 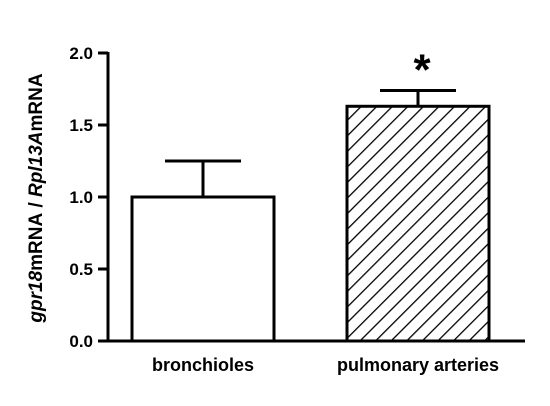 What do you see at coordinates (81, 125) in the screenshot?
I see `y-tick-label: 1.5` at bounding box center [81, 125].